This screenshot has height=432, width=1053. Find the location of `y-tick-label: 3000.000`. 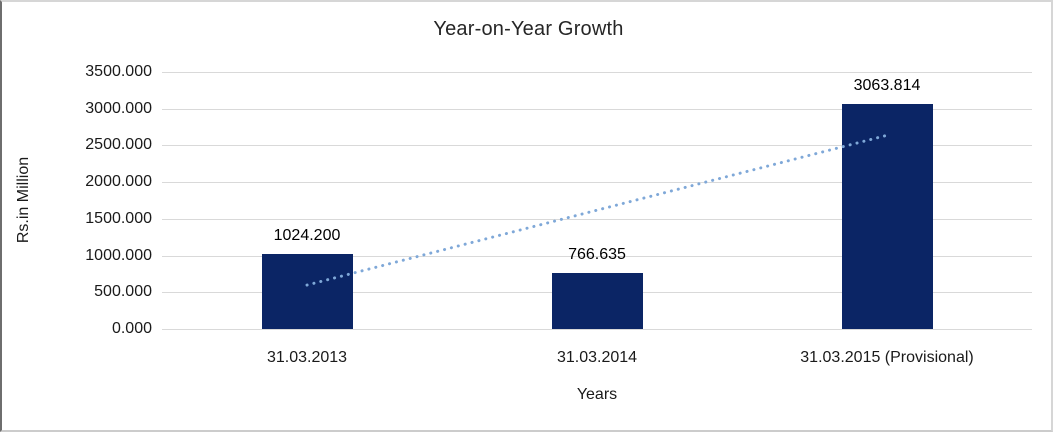

y-tick-label: 3000.000 is located at coordinates (118, 108).